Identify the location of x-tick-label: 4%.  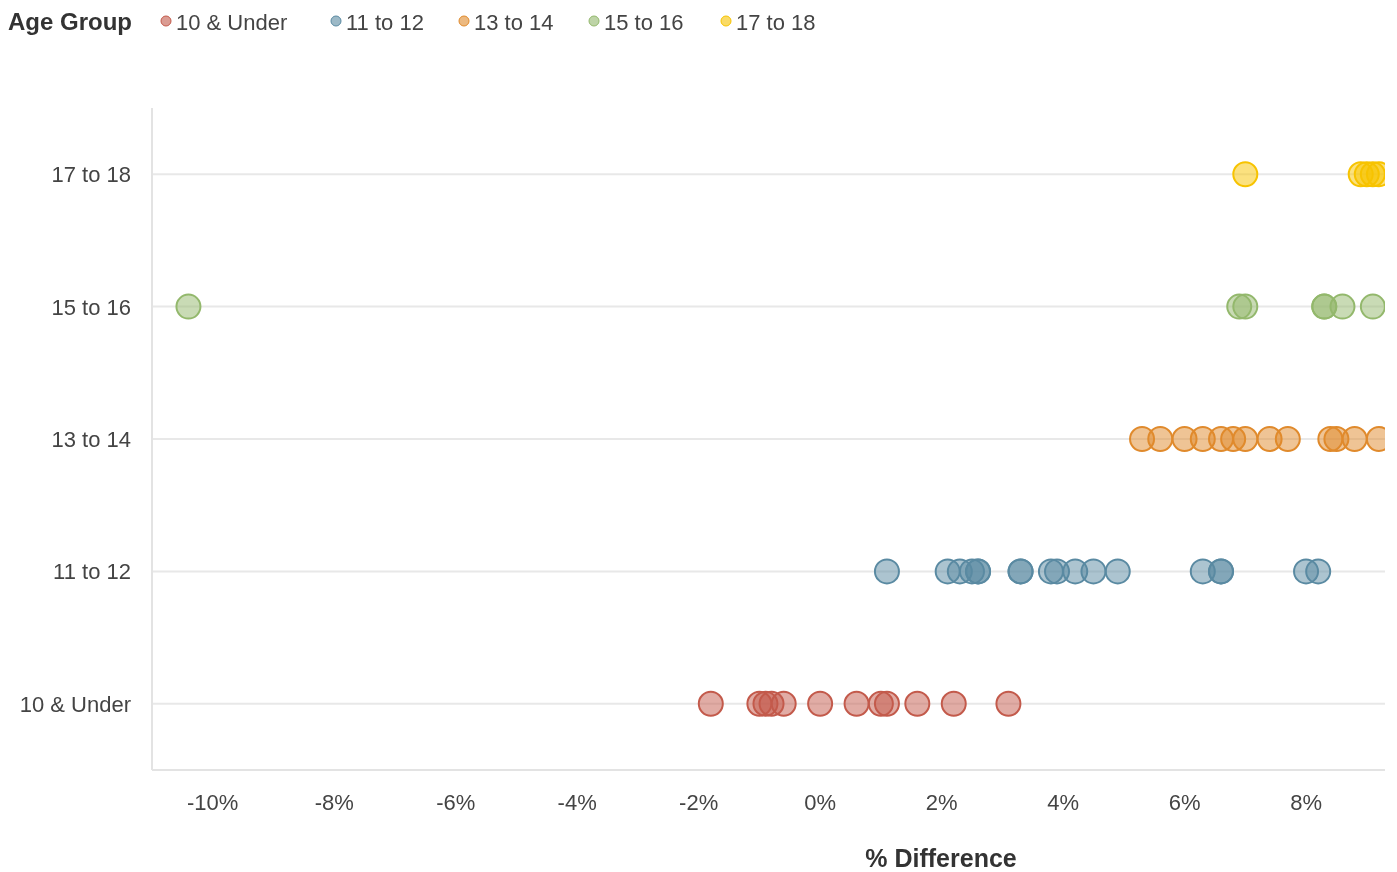
(1063, 802).